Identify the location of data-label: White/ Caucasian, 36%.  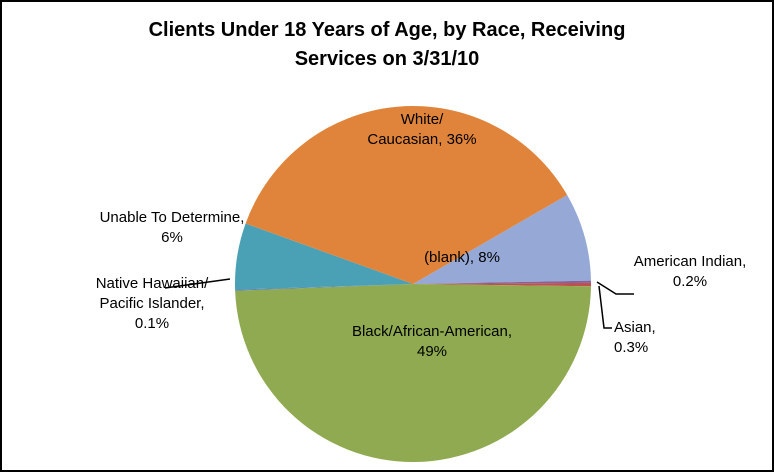
(422, 129).